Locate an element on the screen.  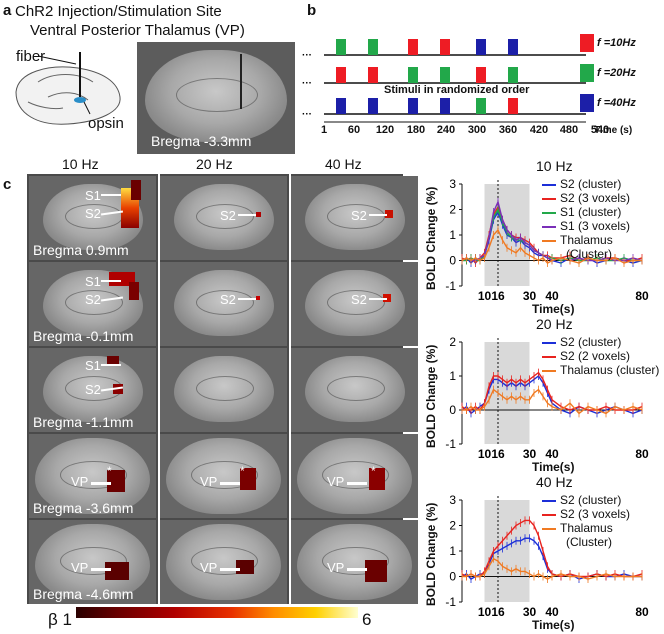
legend-label: S1 (3 voxels) is located at coordinates (595, 226).